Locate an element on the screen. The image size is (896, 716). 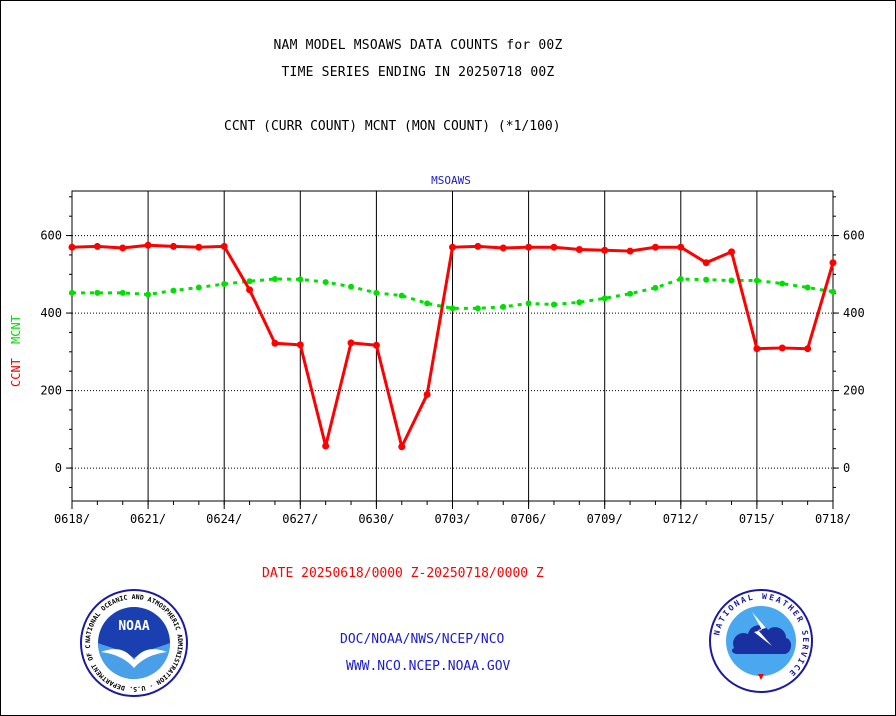
x-tick-label: 0712/ is located at coordinates (681, 519).